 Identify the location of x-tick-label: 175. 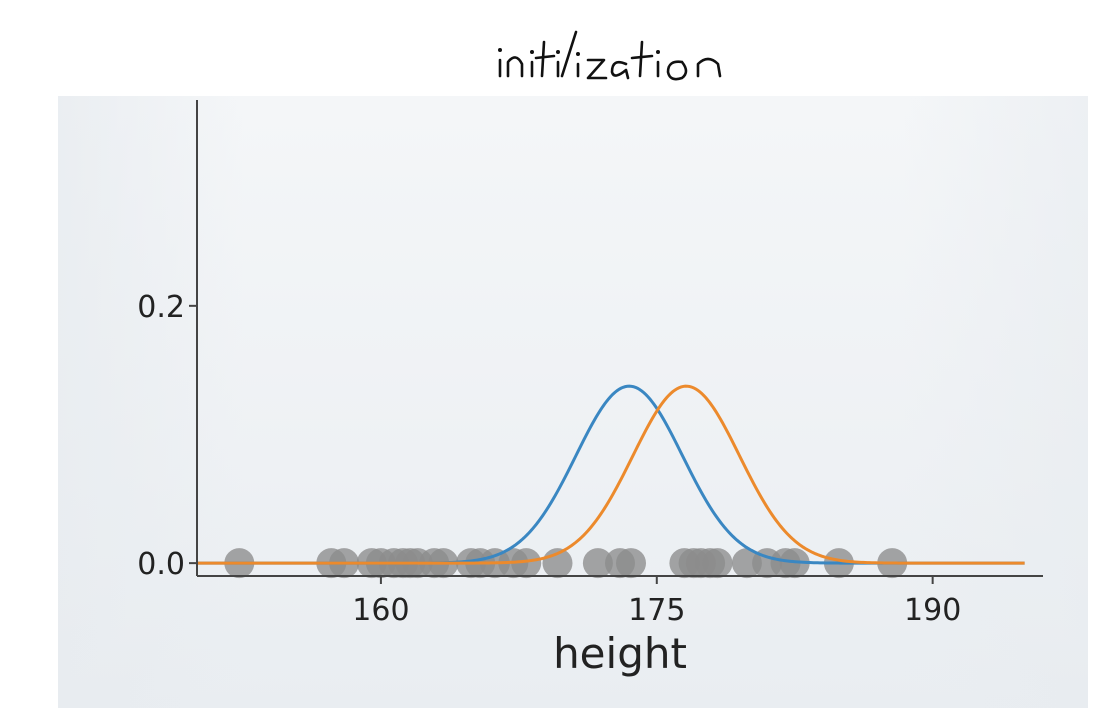
(656, 610).